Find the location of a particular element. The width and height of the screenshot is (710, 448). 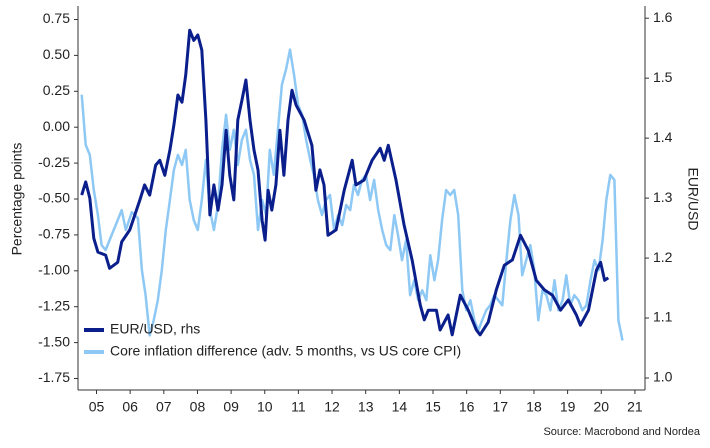

y-tick-label: -1.75 is located at coordinates (54, 377).